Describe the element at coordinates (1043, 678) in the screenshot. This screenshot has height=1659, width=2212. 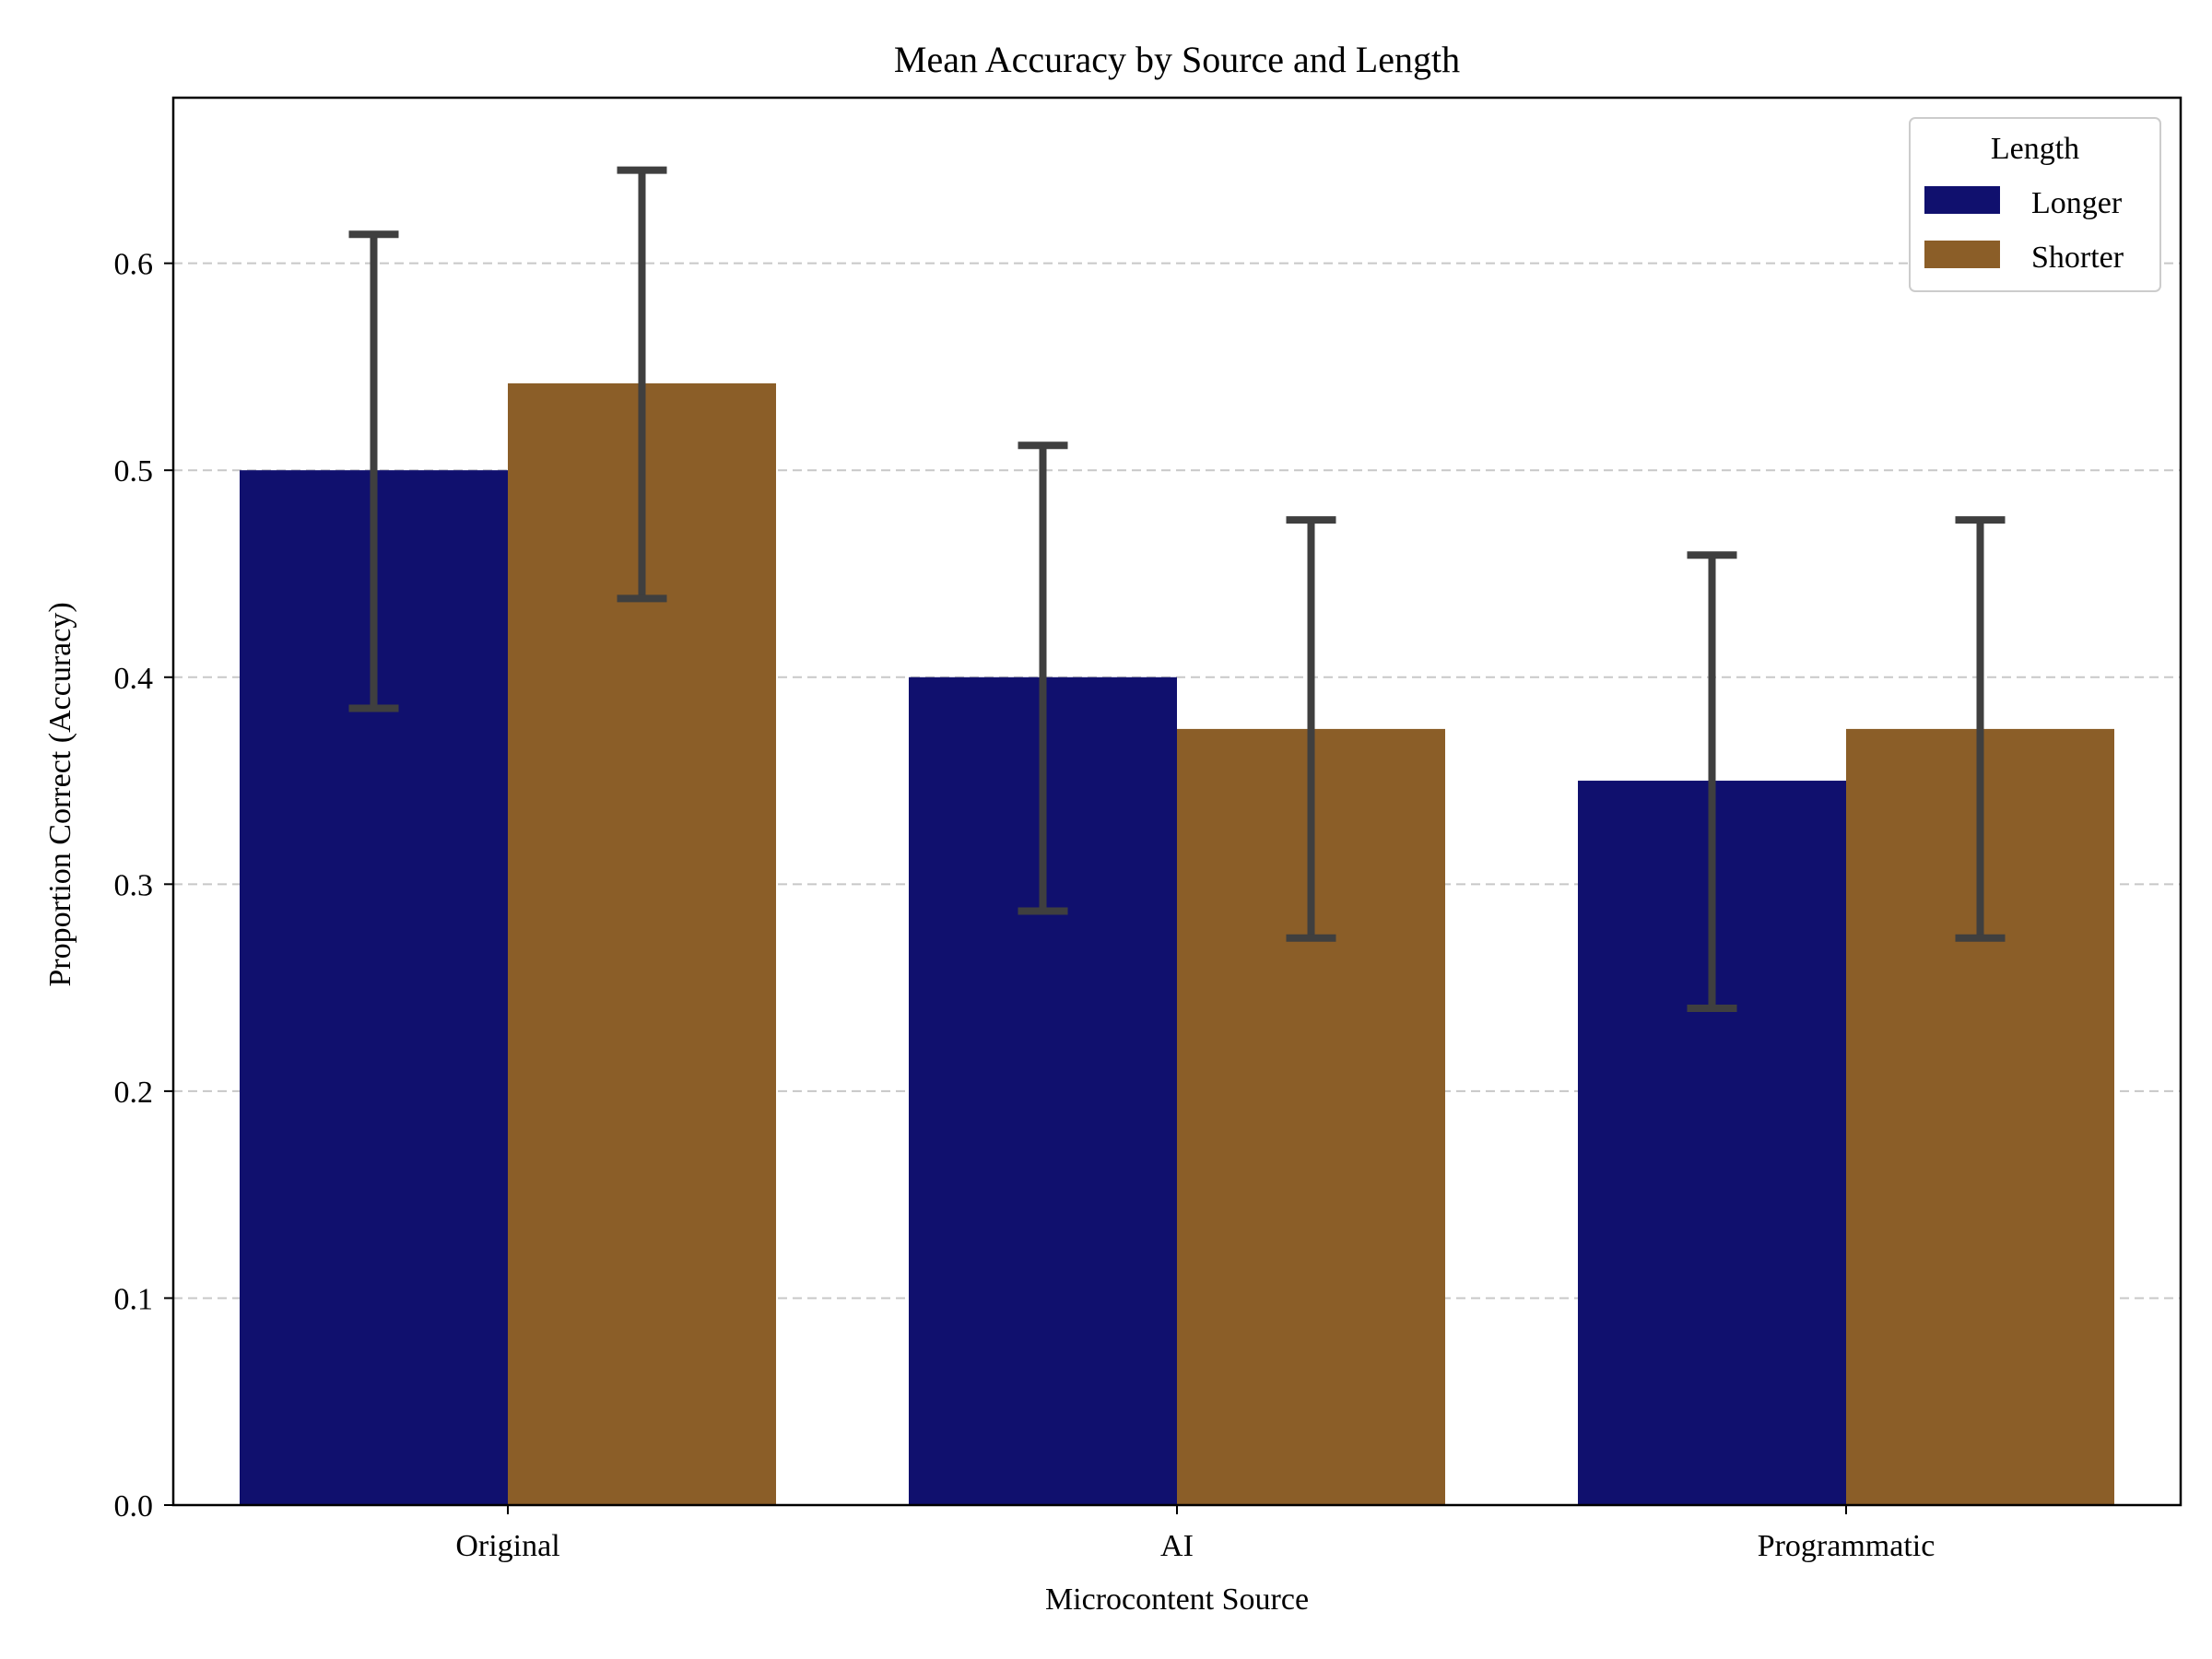
I see `error-bar-longer-ai` at that location.